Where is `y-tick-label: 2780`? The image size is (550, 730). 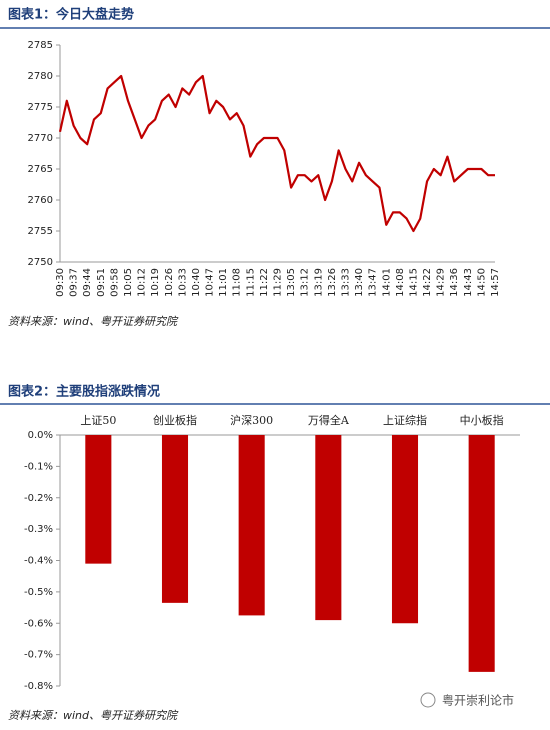 y-tick-label: 2780 is located at coordinates (40, 76).